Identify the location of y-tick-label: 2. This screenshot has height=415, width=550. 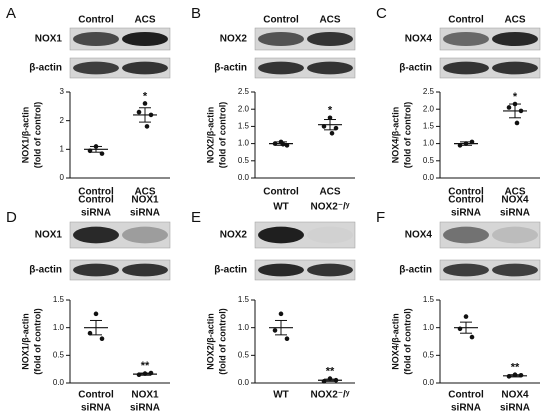
(62, 120).